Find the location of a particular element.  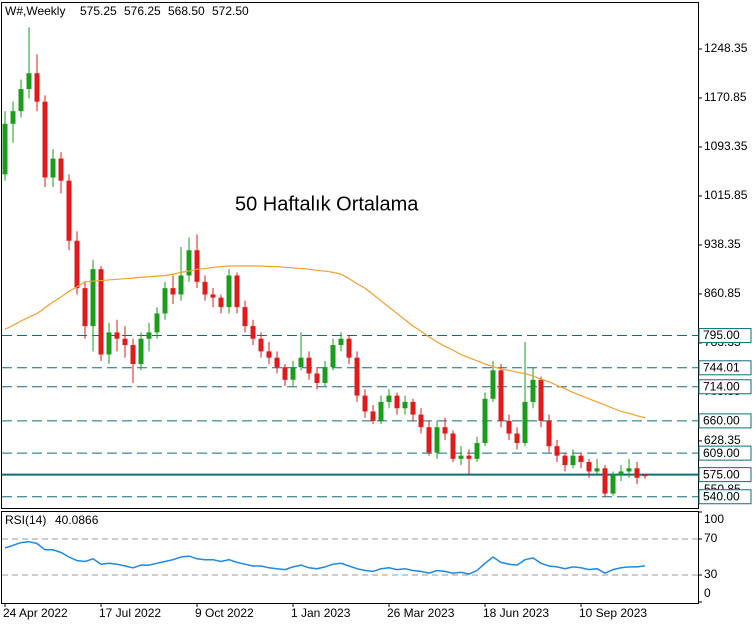

y-tick-label: 1015.85 is located at coordinates (726, 195).